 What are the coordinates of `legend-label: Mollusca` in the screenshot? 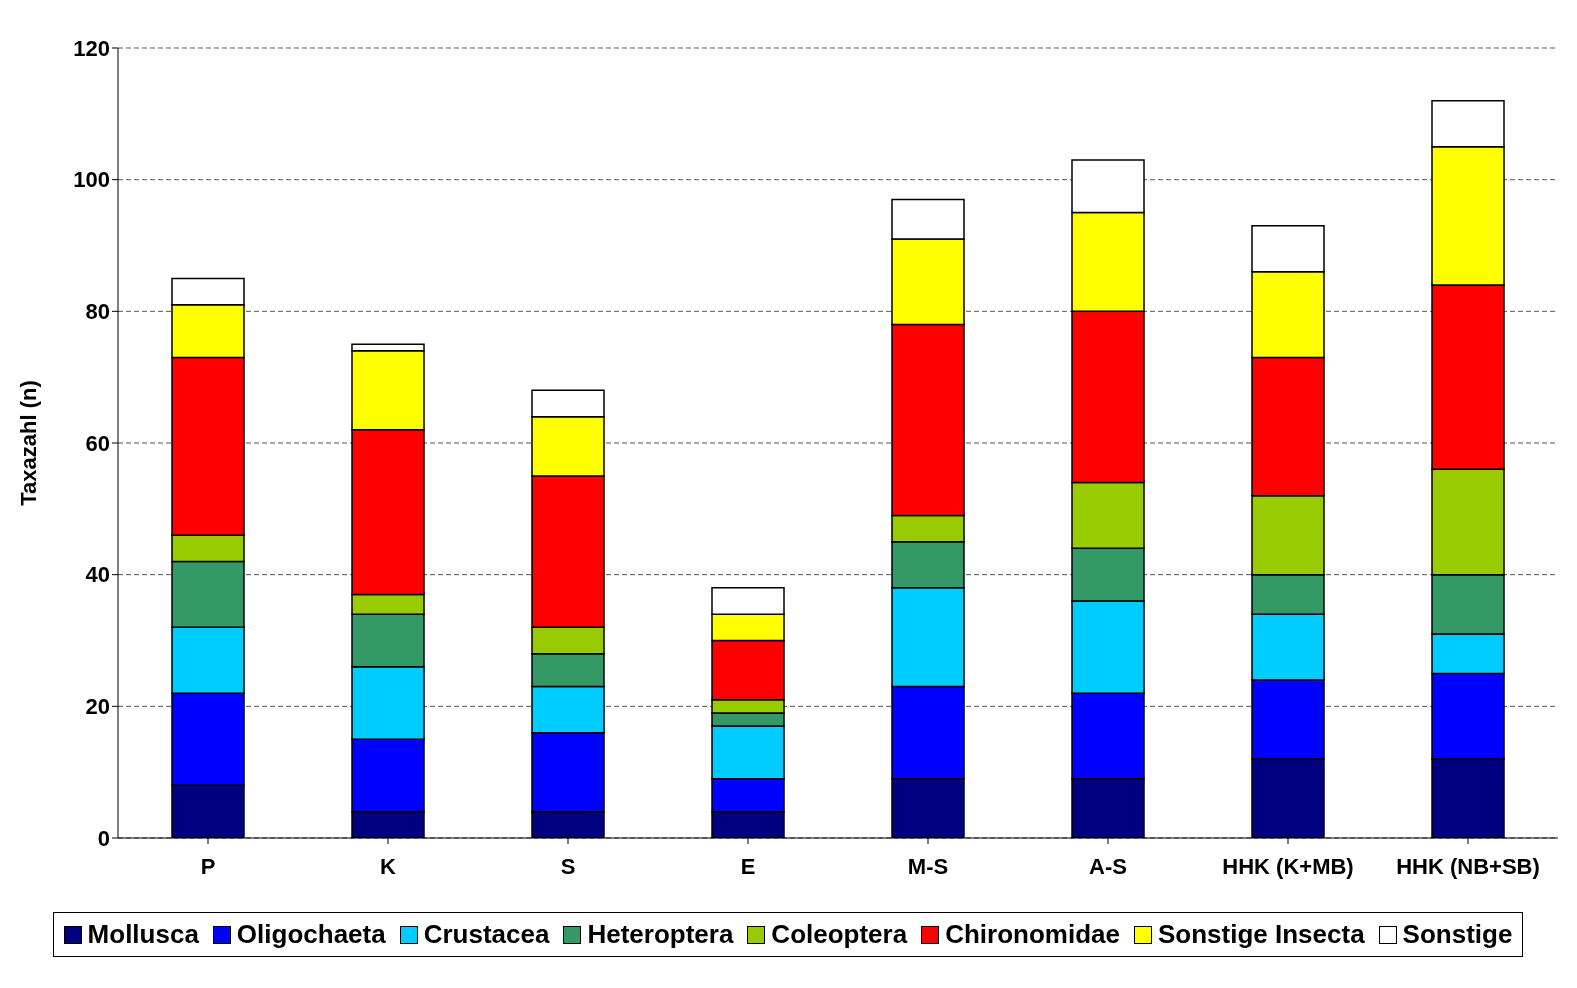 It's located at (143, 934).